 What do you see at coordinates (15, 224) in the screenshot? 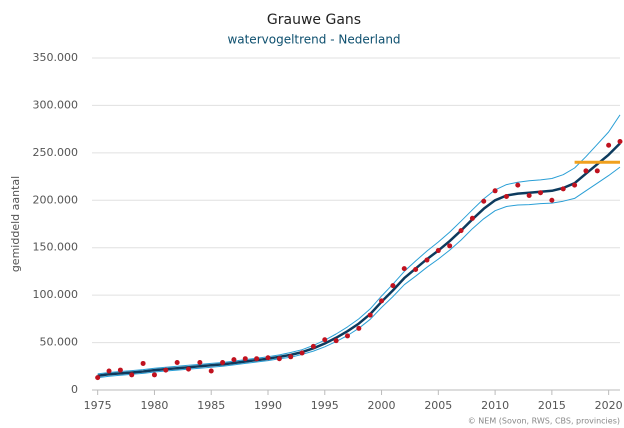
I see `y-axis-label: gemiddeld aantal` at bounding box center [15, 224].